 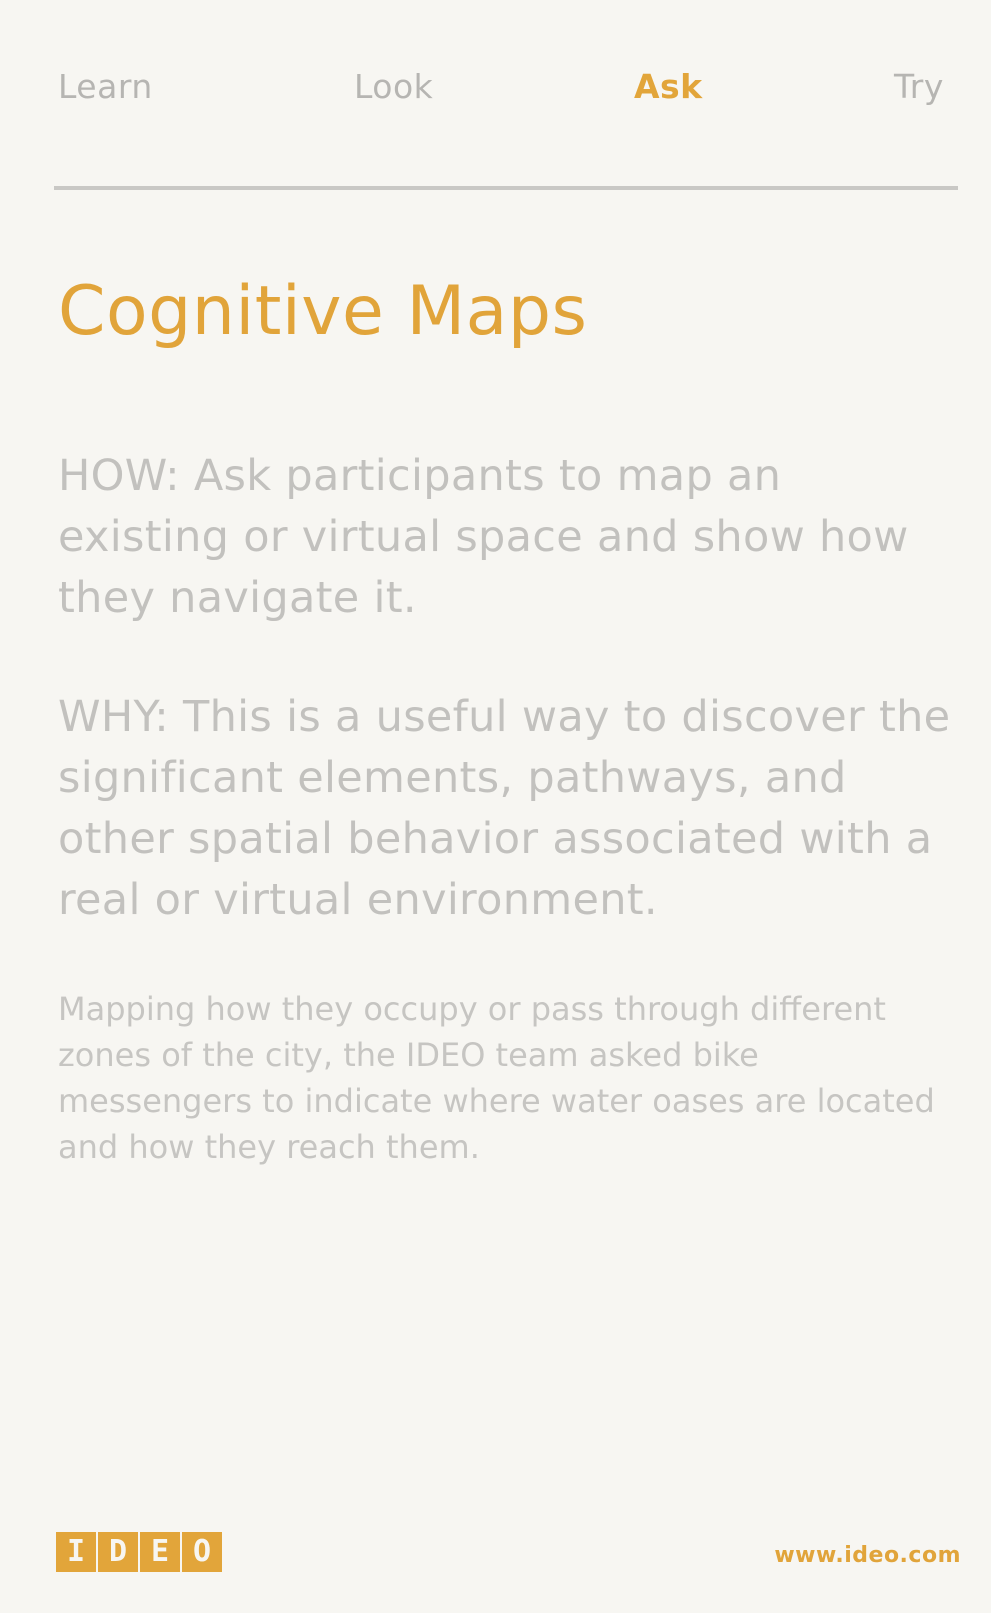 I want to click on card-title: Cognitive Maps, so click(x=323, y=311).